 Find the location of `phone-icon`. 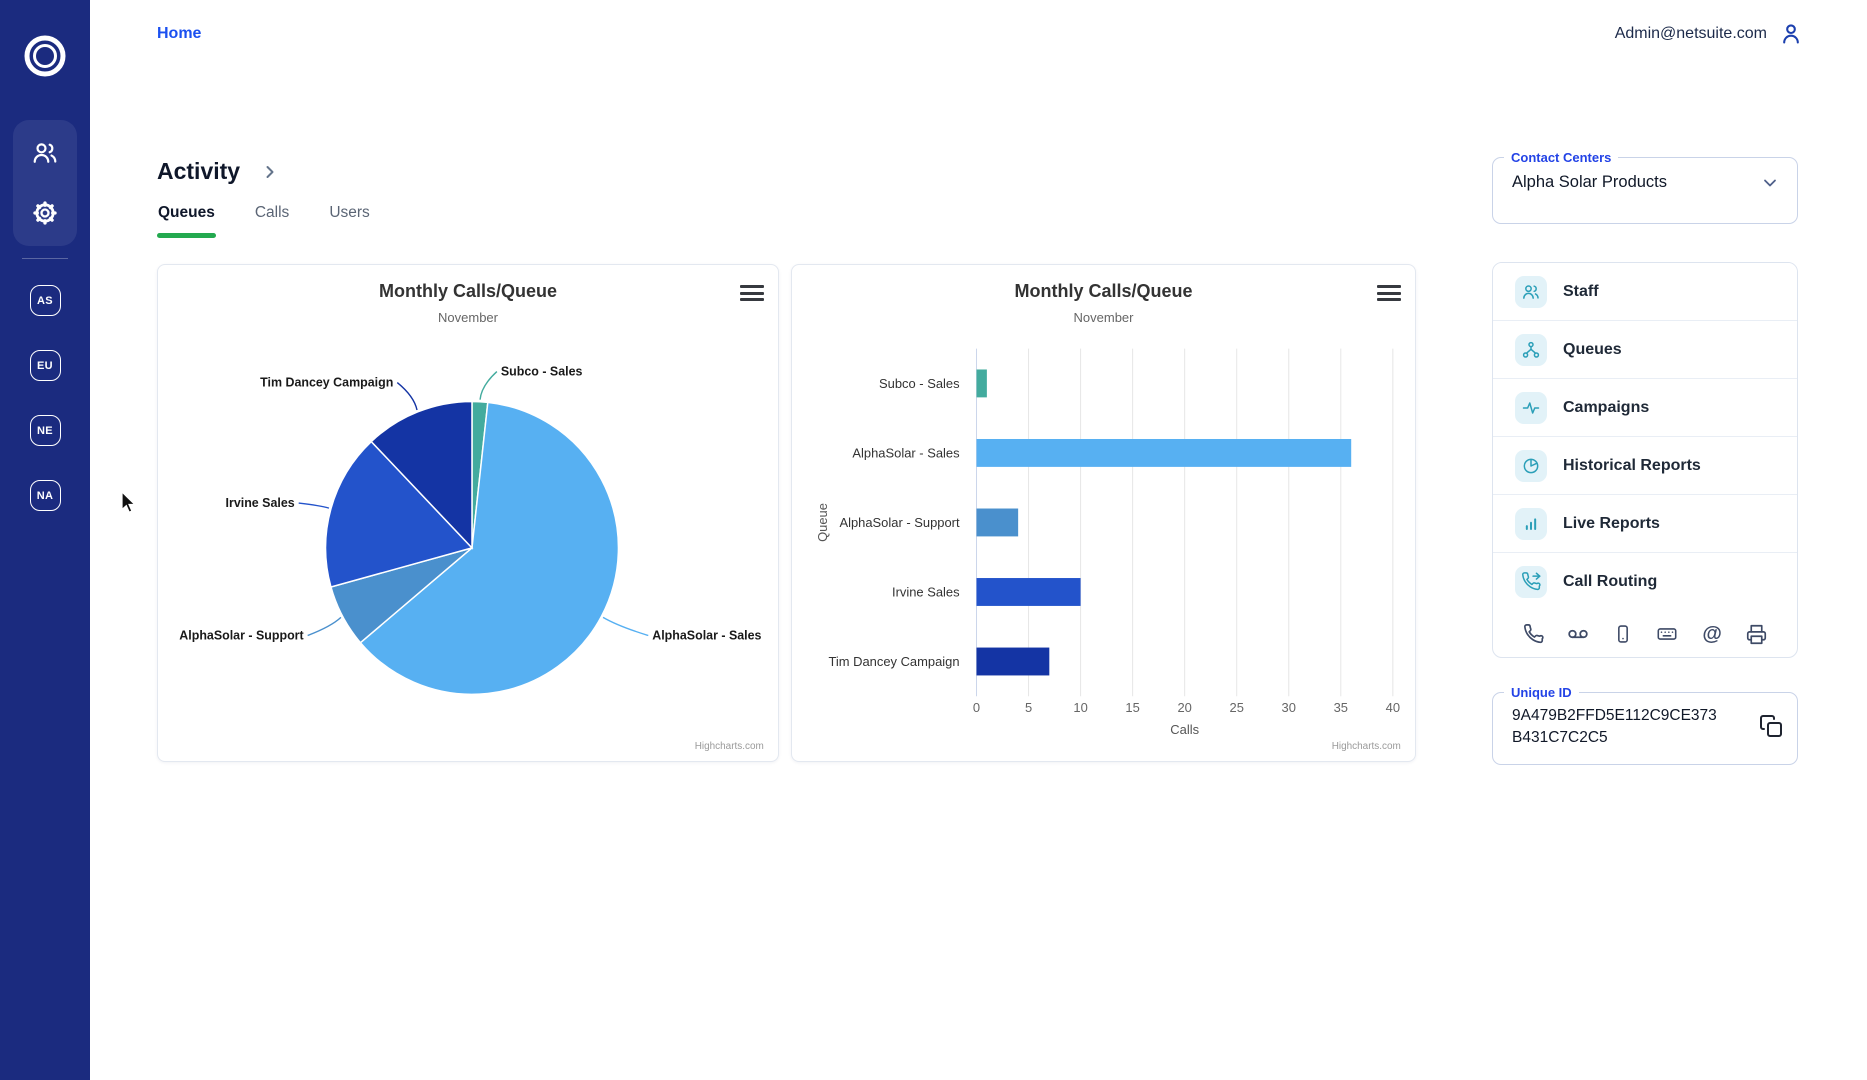

phone-icon is located at coordinates (1533, 634).